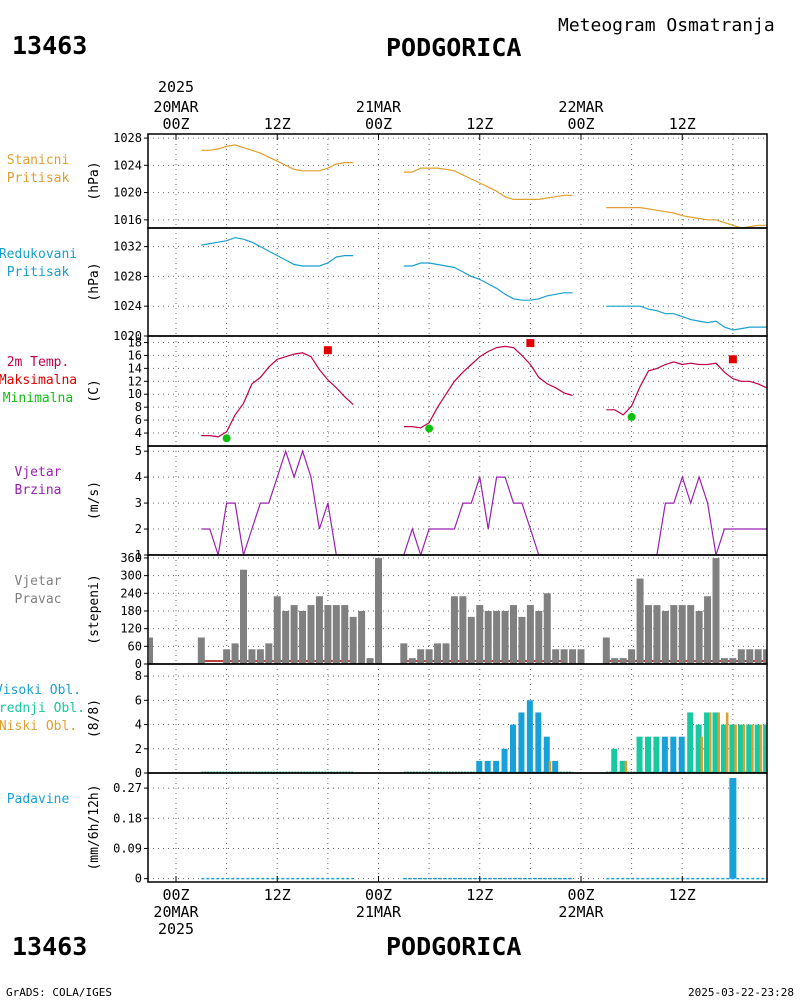 This screenshot has height=1000, width=800. I want to click on panel-precipitation: 0 0.09 0.18 0.27 (mm/6h/12h) Padavine, so click(387, 829).